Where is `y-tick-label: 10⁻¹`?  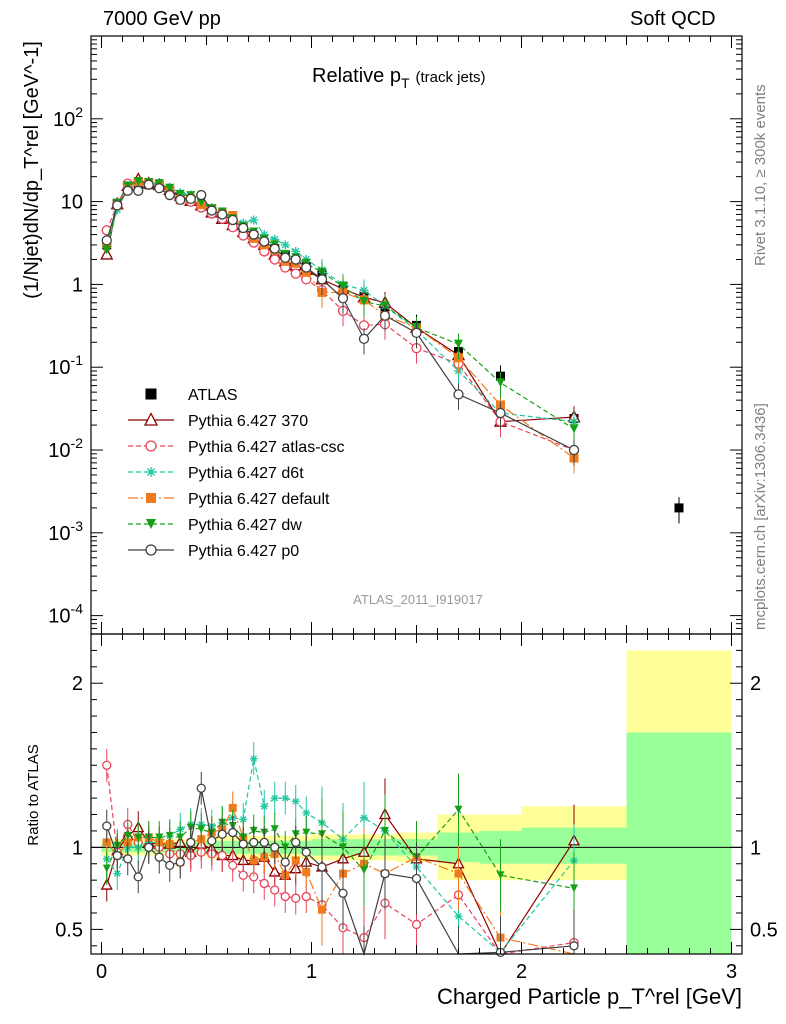 y-tick-label: 10⁻¹ is located at coordinates (65, 365).